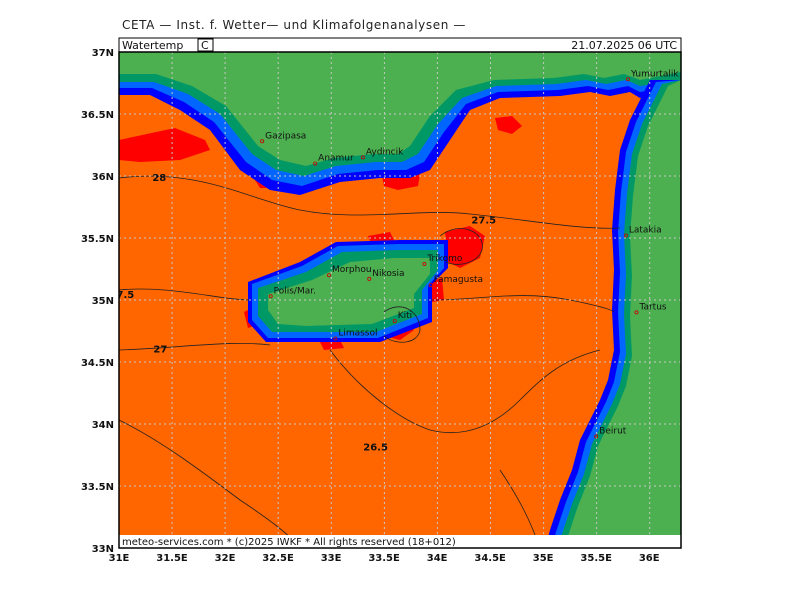 This screenshot has width=800, height=600. What do you see at coordinates (622, 314) in the screenshot?
I see `land-levant` at bounding box center [622, 314].